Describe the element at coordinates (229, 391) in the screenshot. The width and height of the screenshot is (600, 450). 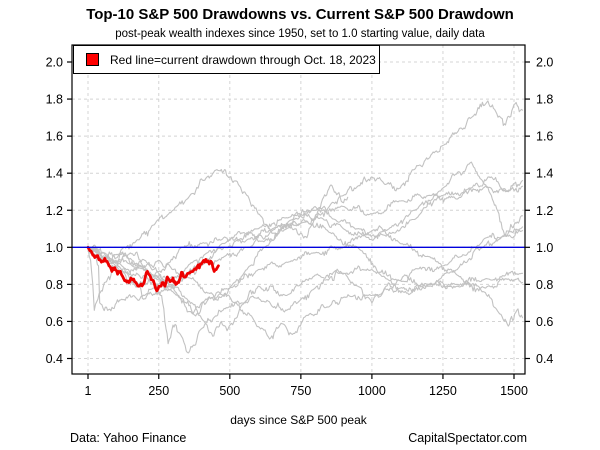
I see `x-tick-label: 500` at that location.